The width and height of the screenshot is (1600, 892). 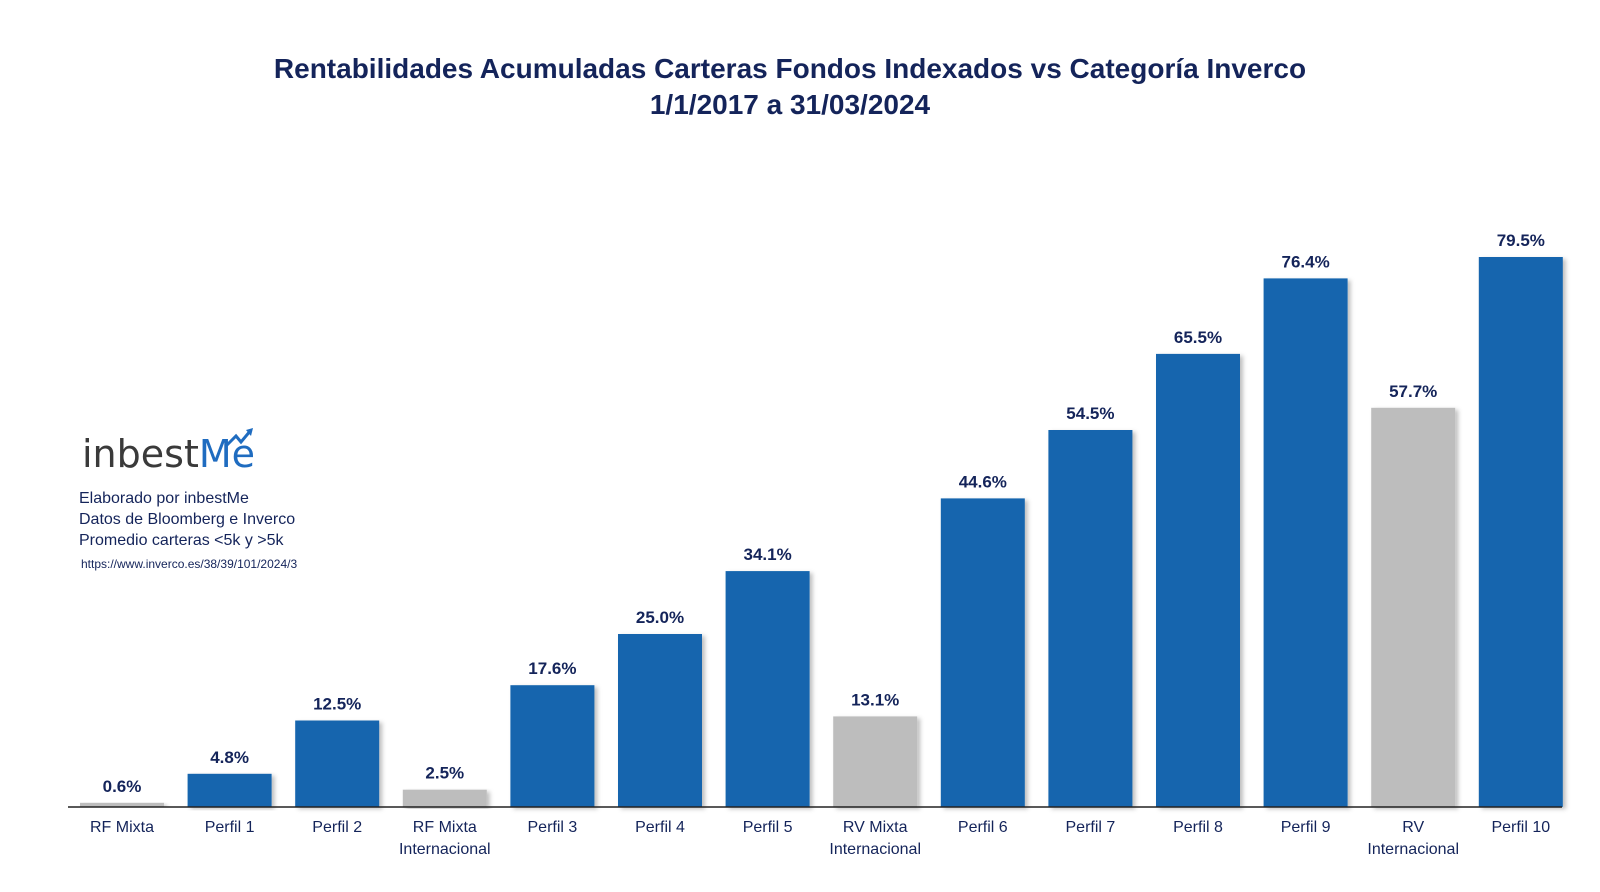 I want to click on logo-arrow-icon, so click(x=238, y=438).